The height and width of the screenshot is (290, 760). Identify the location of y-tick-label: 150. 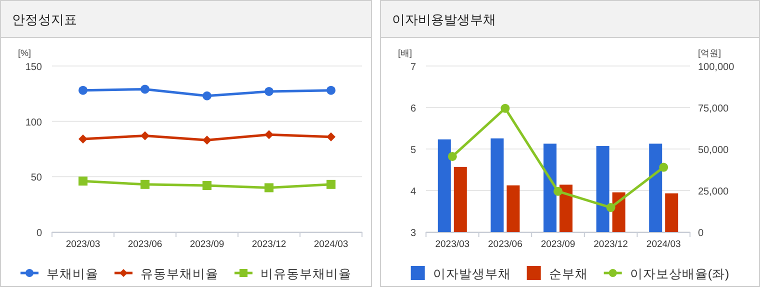
(33, 67).